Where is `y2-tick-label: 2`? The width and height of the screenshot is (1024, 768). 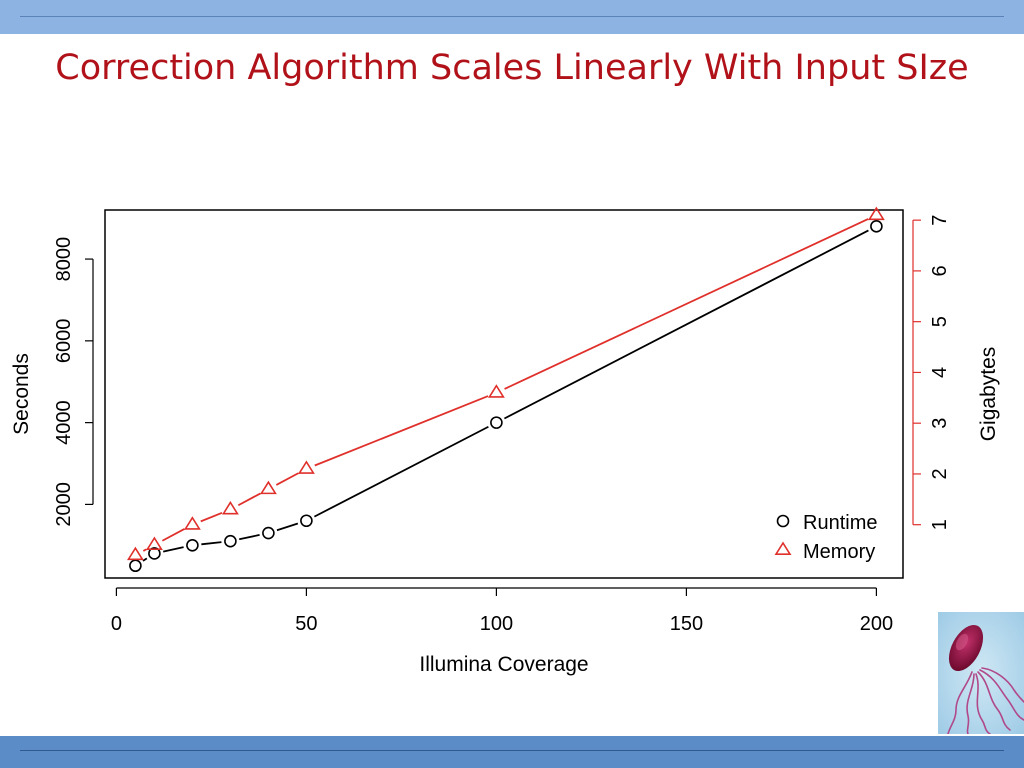
y2-tick-label: 2 is located at coordinates (940, 473).